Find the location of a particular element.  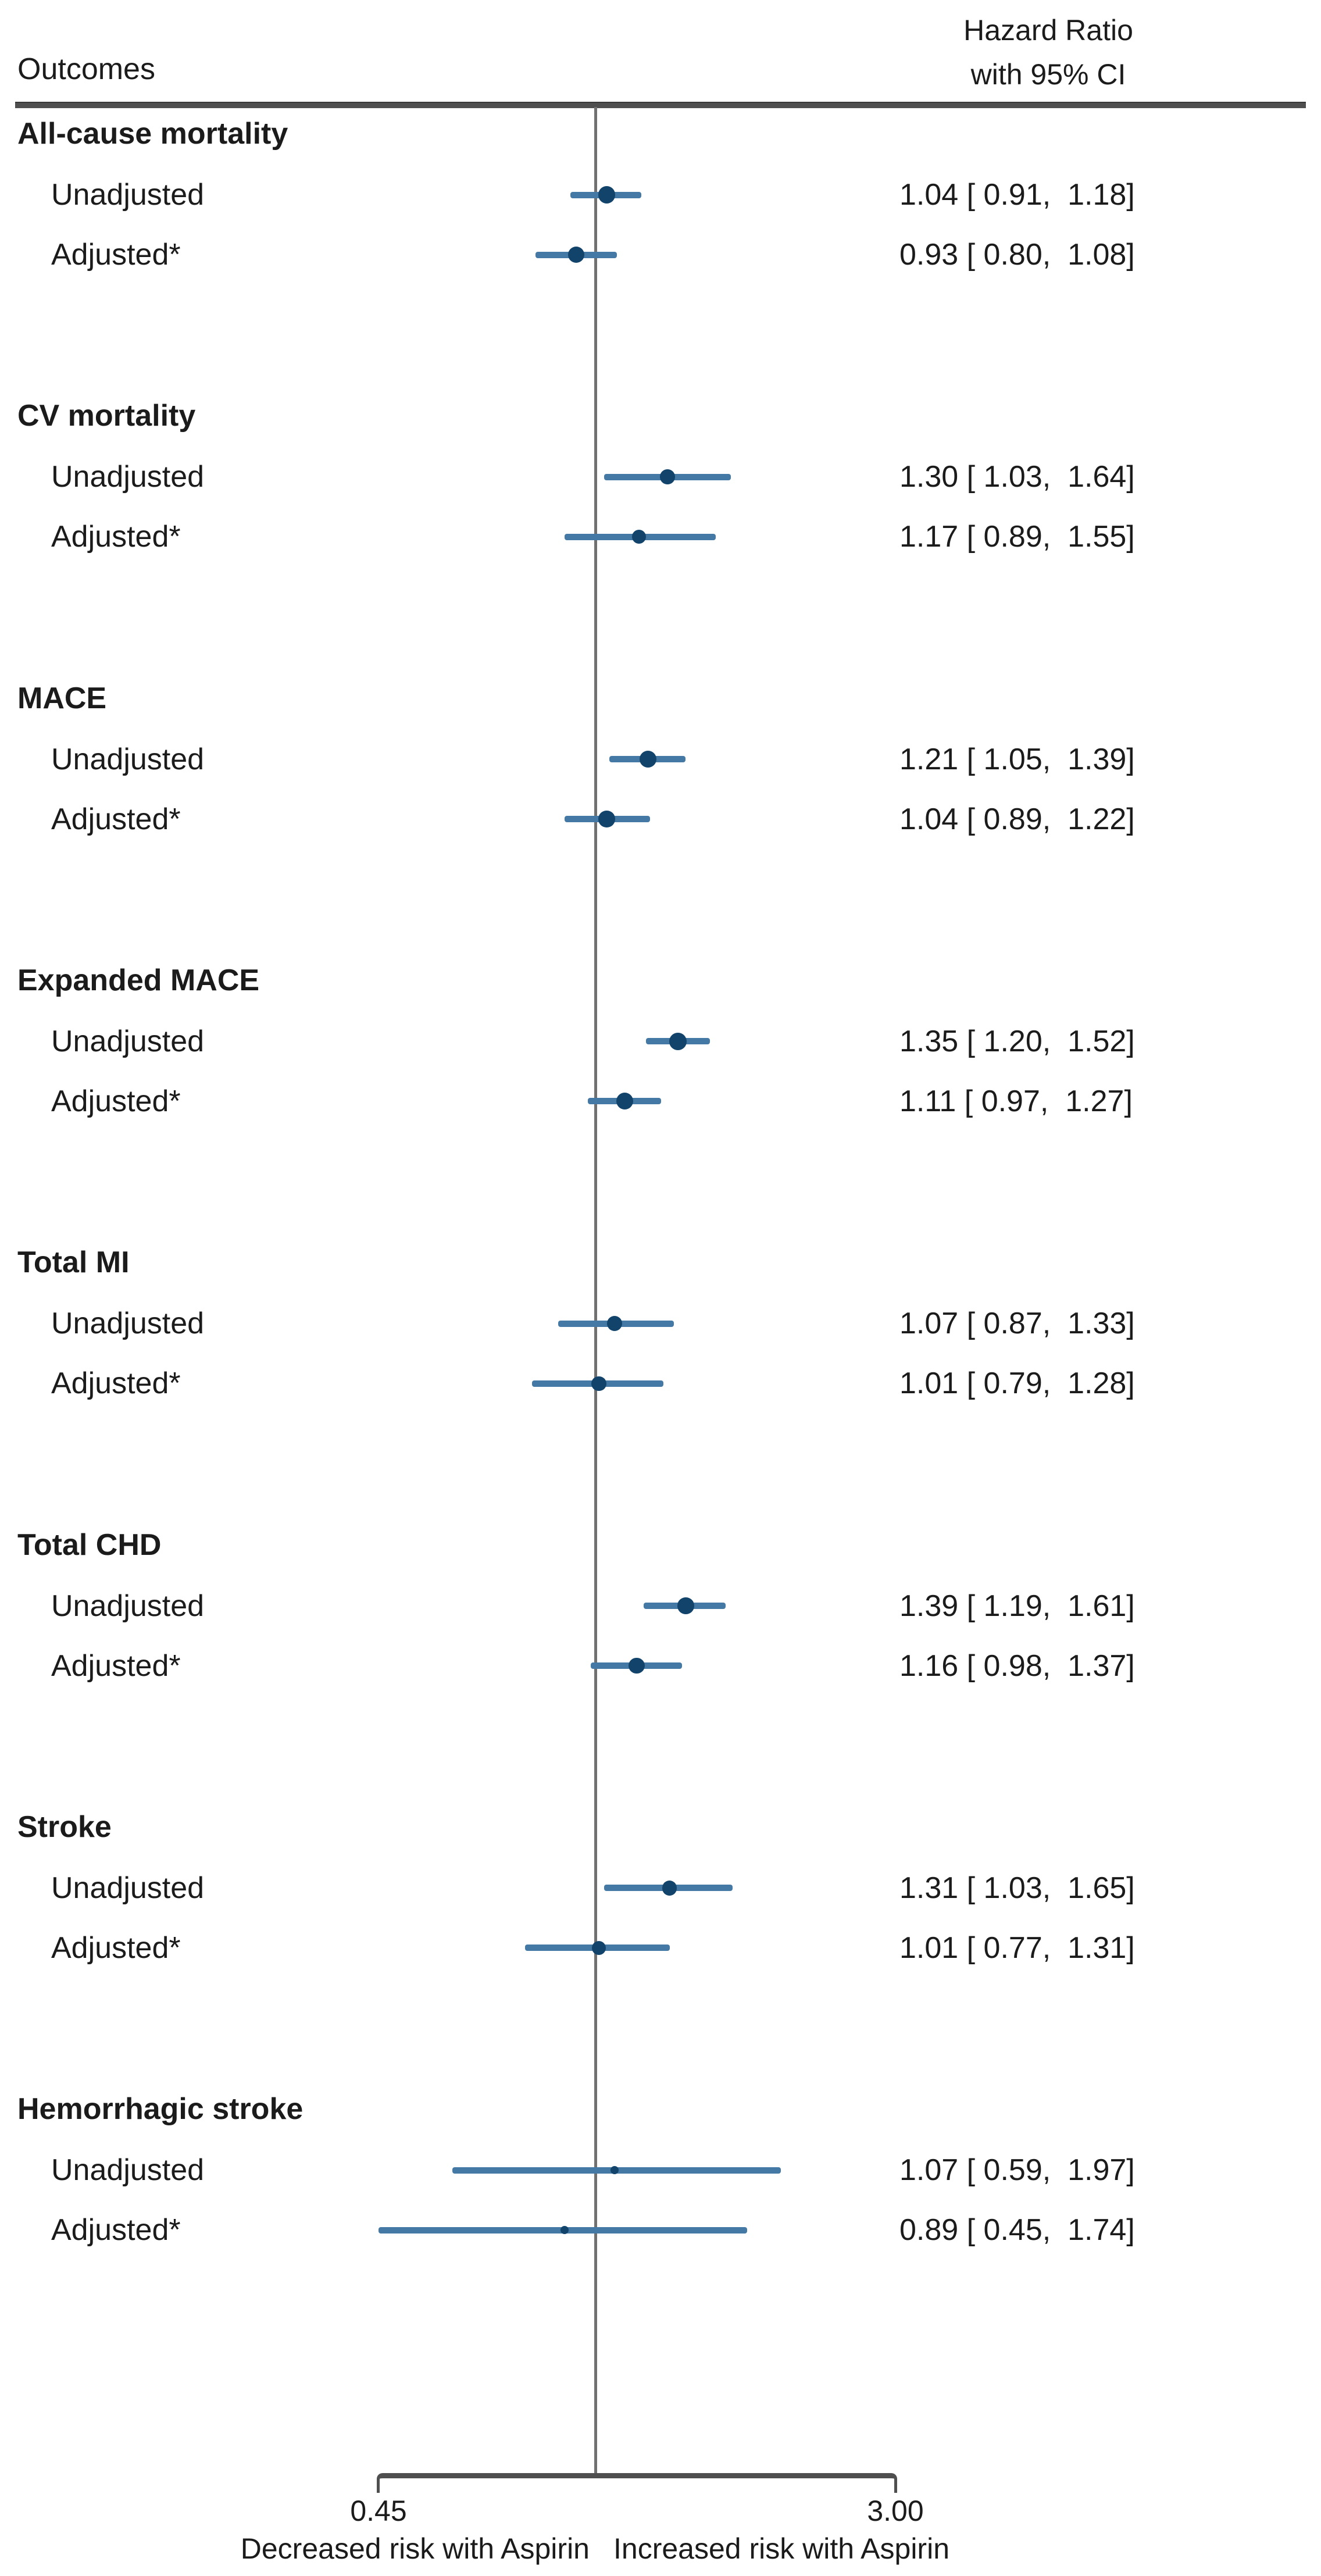

effect-value: 1.30 [ 1.03, 1.64] is located at coordinates (1017, 477).